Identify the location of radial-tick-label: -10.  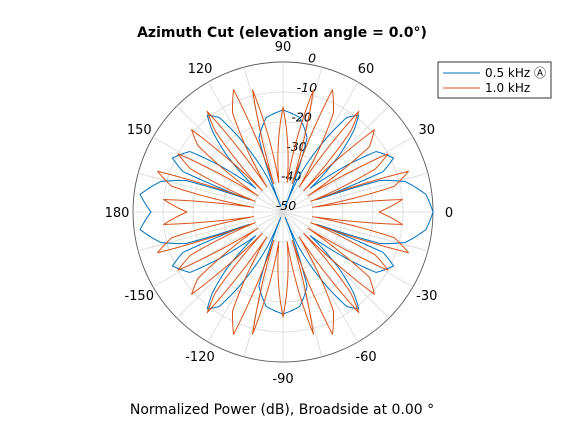
(307, 87).